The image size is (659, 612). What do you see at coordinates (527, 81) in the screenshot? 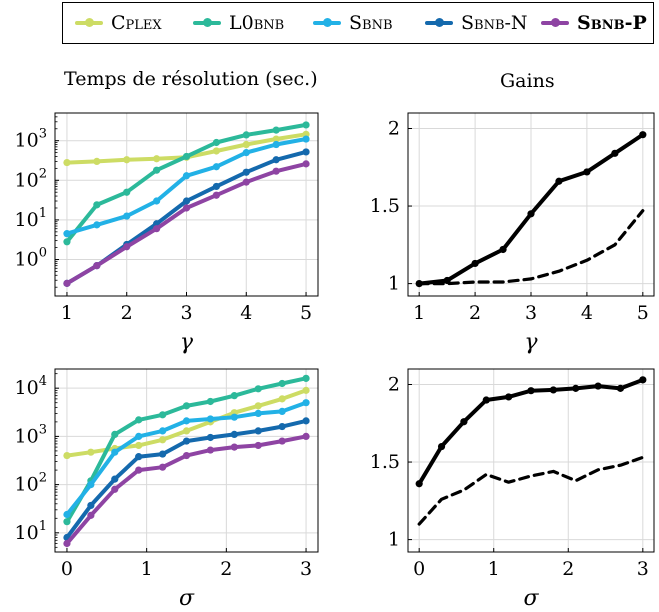
I see `title-right: Gains` at bounding box center [527, 81].